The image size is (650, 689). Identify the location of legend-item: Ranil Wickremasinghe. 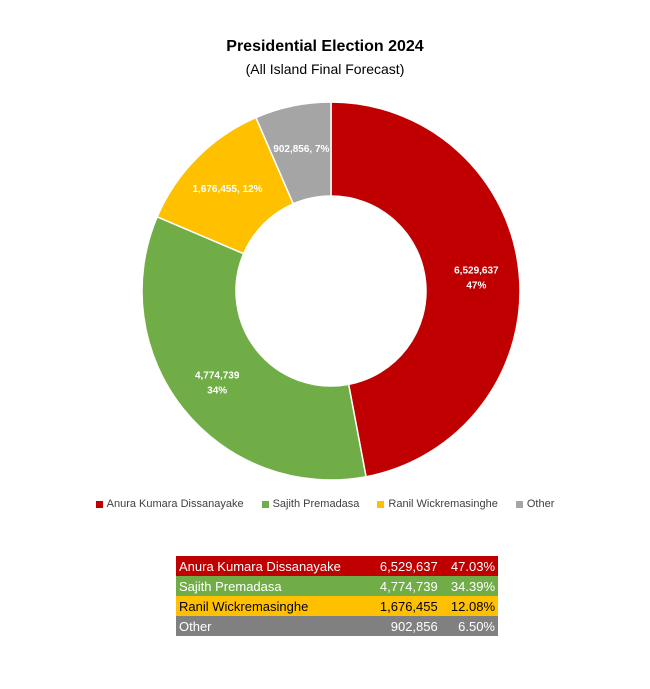
(437, 504).